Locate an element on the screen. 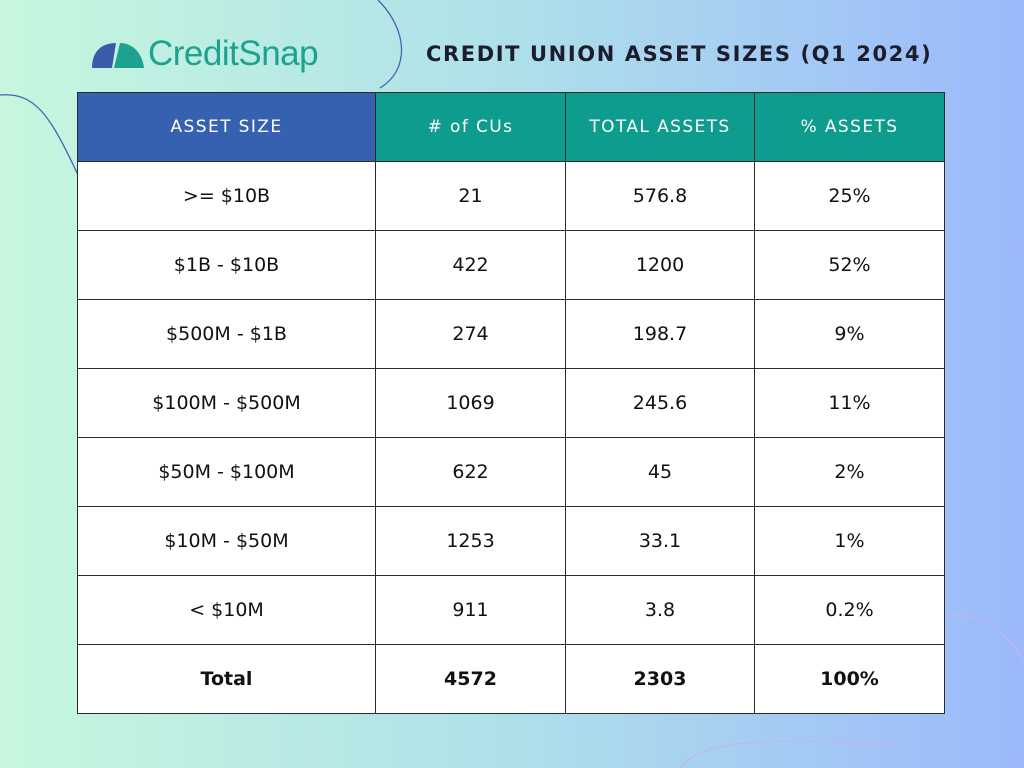  cell-total-assets: 245.6 is located at coordinates (660, 403).